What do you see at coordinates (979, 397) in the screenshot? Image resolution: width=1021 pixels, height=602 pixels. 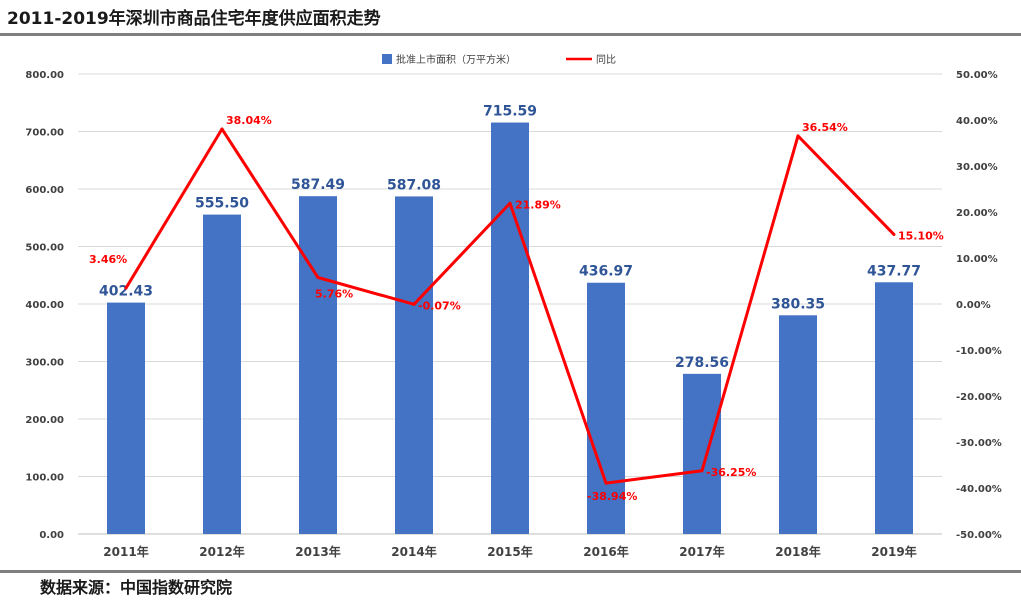 I see `right-tick-label: -20.00%` at bounding box center [979, 397].